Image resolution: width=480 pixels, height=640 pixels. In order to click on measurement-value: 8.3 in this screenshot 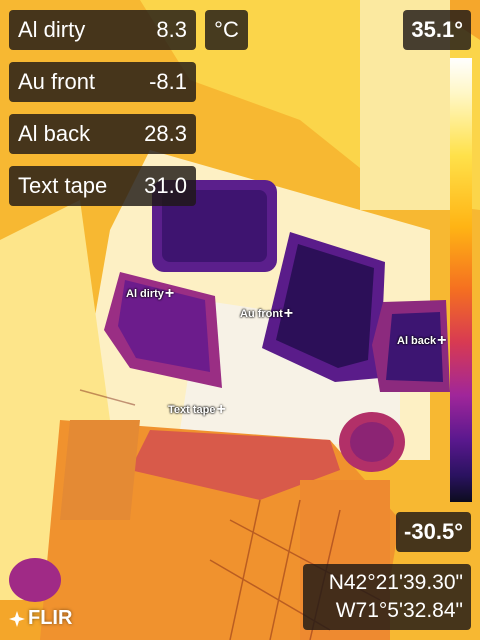, I will do `click(171, 29)`.